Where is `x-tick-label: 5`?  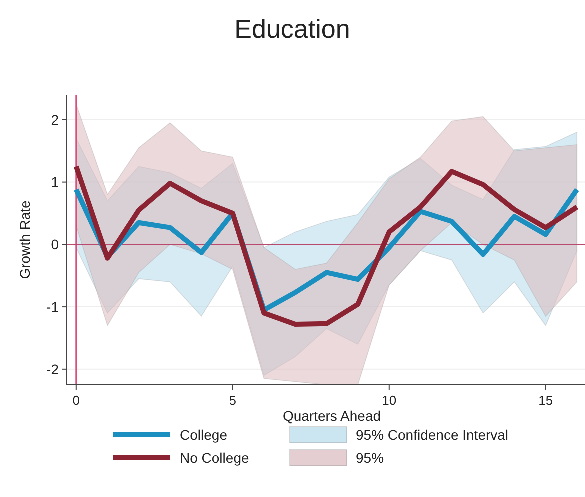
x-tick-label: 5 is located at coordinates (232, 400).